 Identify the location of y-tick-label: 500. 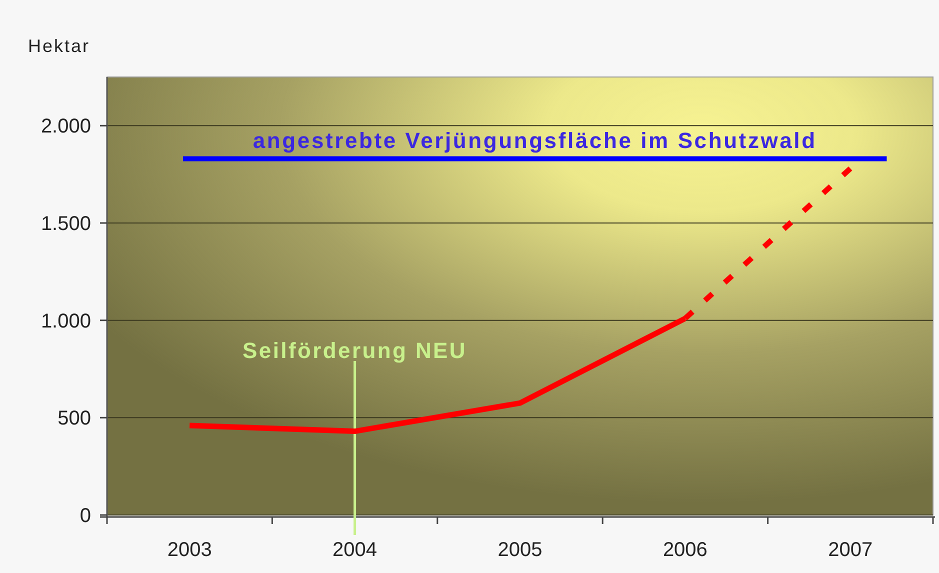
(74, 419).